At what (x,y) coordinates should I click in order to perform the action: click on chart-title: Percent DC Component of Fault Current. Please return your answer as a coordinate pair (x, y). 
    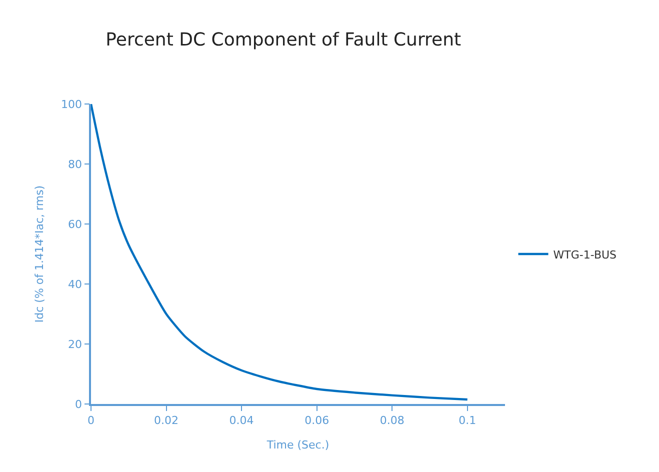
    Looking at the image, I should click on (284, 40).